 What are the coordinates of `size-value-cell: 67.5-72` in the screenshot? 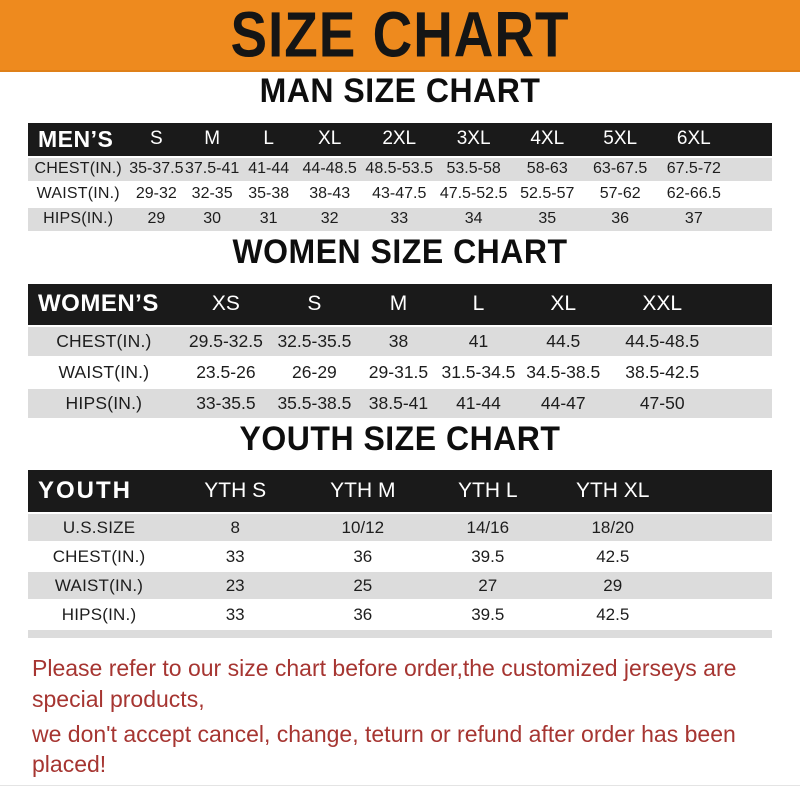 It's located at (694, 169).